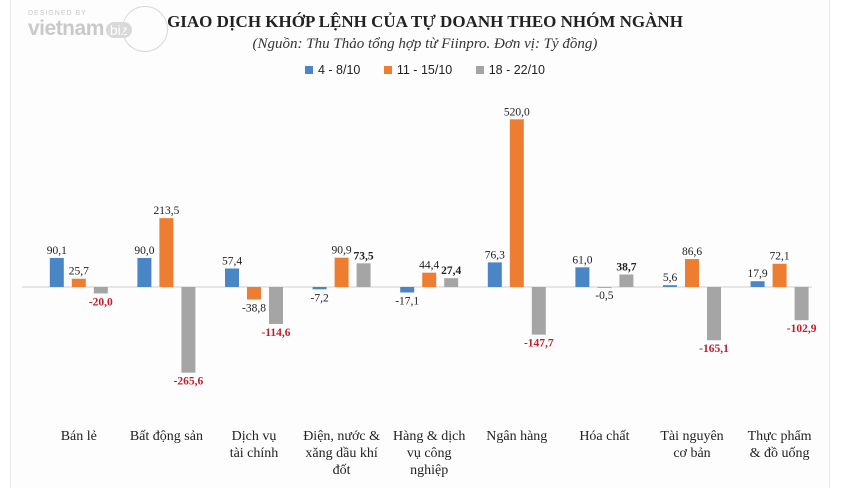 The height and width of the screenshot is (488, 850). What do you see at coordinates (100, 290) in the screenshot?
I see `bar-s2-c0` at bounding box center [100, 290].